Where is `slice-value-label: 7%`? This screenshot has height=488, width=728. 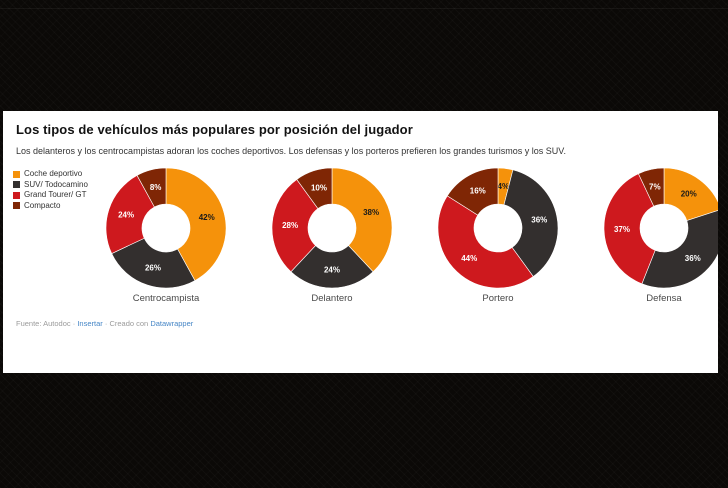
slice-value-label: 7% is located at coordinates (655, 187).